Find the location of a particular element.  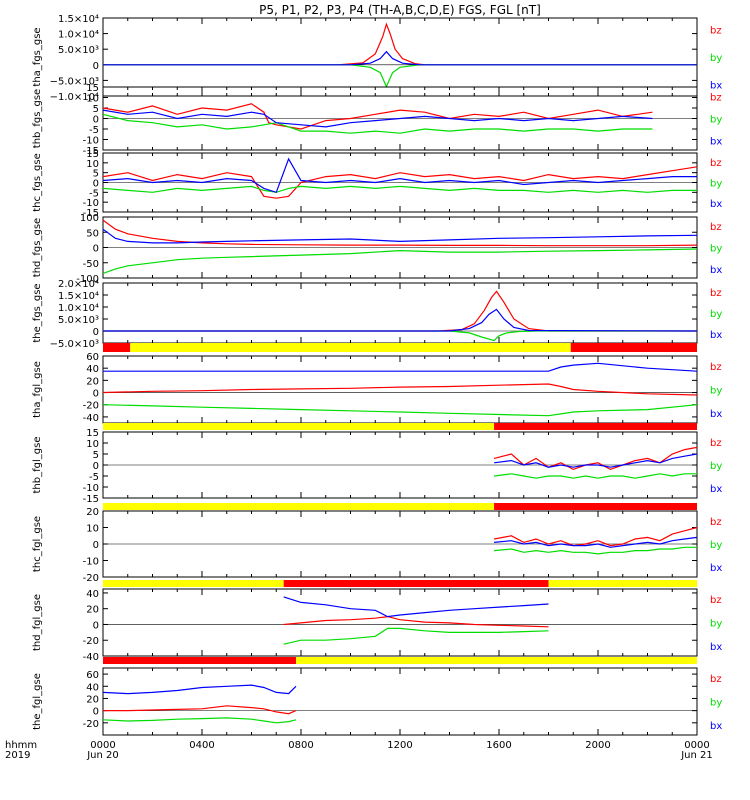

x-tick-label: 0000 is located at coordinates (696, 745).